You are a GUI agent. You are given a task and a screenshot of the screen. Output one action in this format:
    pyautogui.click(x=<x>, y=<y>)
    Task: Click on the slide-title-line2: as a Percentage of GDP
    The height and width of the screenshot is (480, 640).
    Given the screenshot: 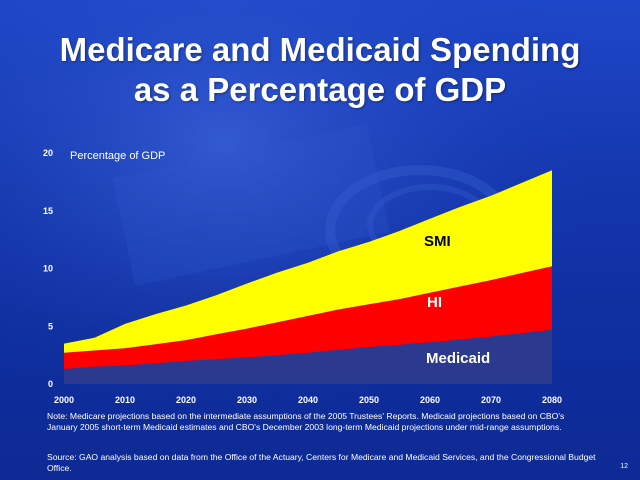 What is the action you would take?
    pyautogui.click(x=320, y=89)
    